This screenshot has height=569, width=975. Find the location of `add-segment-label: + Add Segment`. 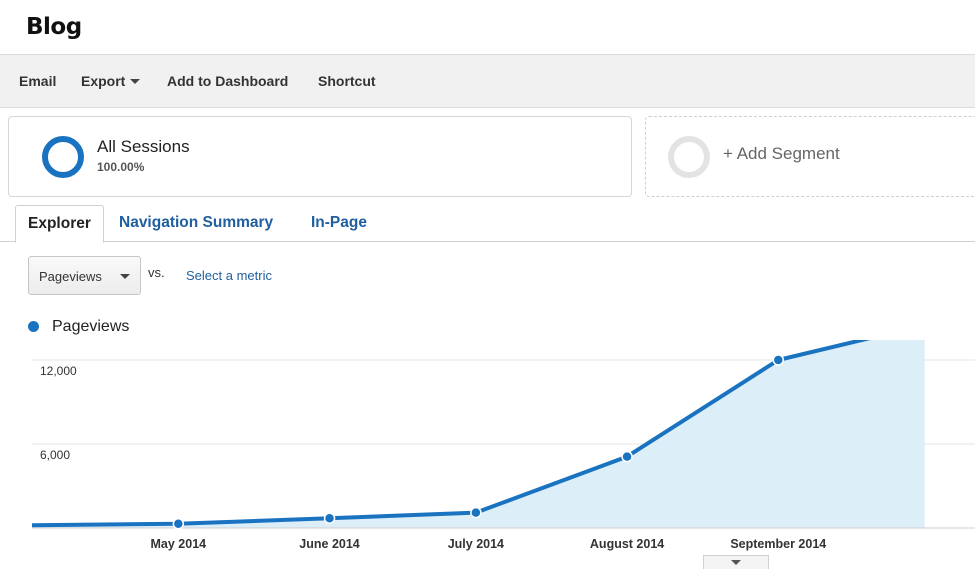

add-segment-label: + Add Segment is located at coordinates (781, 153).